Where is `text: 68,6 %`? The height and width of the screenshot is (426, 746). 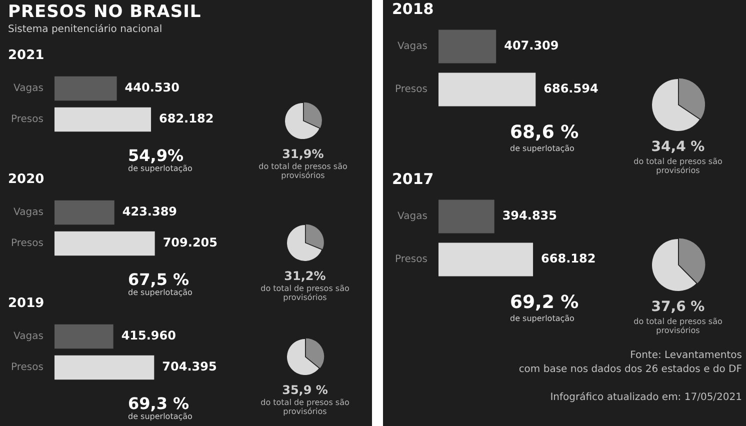 text: 68,6 % is located at coordinates (544, 132).